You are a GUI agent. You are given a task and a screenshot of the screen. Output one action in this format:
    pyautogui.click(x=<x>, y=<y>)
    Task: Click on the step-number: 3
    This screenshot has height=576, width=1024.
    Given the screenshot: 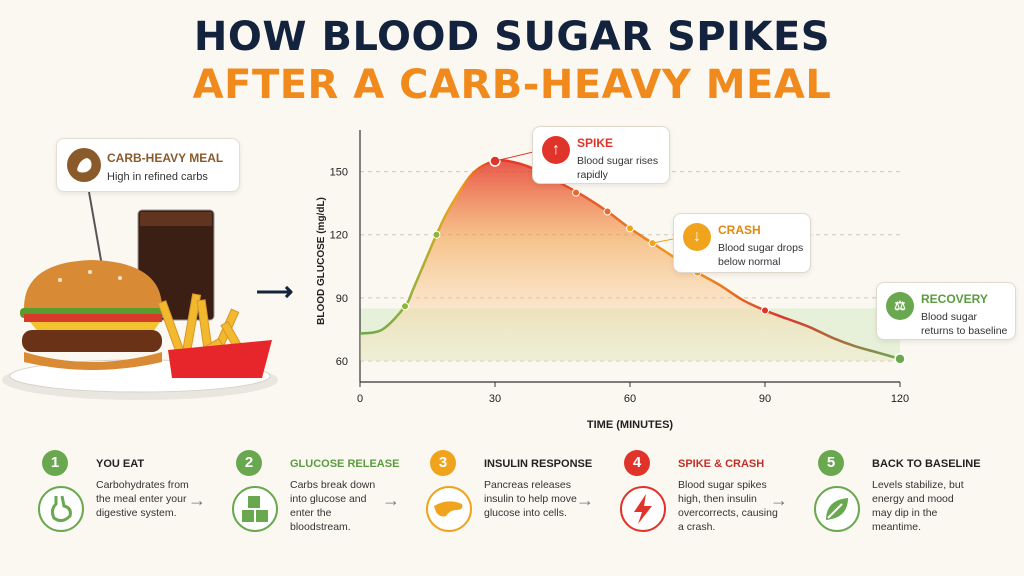 What is the action you would take?
    pyautogui.click(x=443, y=463)
    